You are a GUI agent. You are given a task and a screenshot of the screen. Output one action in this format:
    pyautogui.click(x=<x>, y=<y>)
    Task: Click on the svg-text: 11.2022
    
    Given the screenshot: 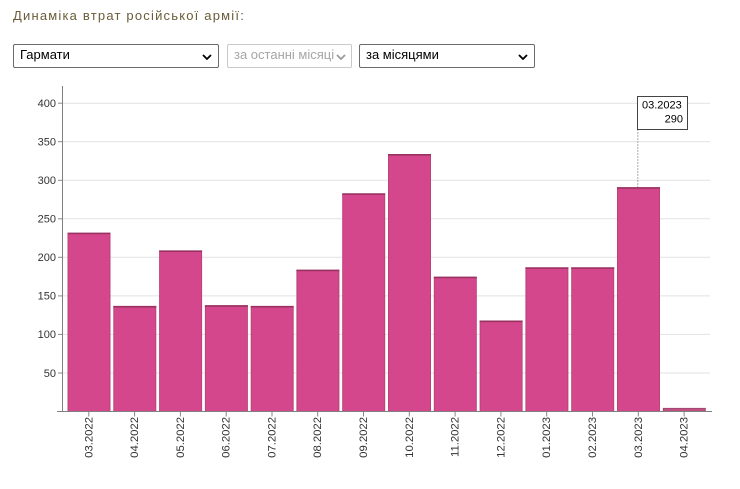 What is the action you would take?
    pyautogui.click(x=456, y=437)
    